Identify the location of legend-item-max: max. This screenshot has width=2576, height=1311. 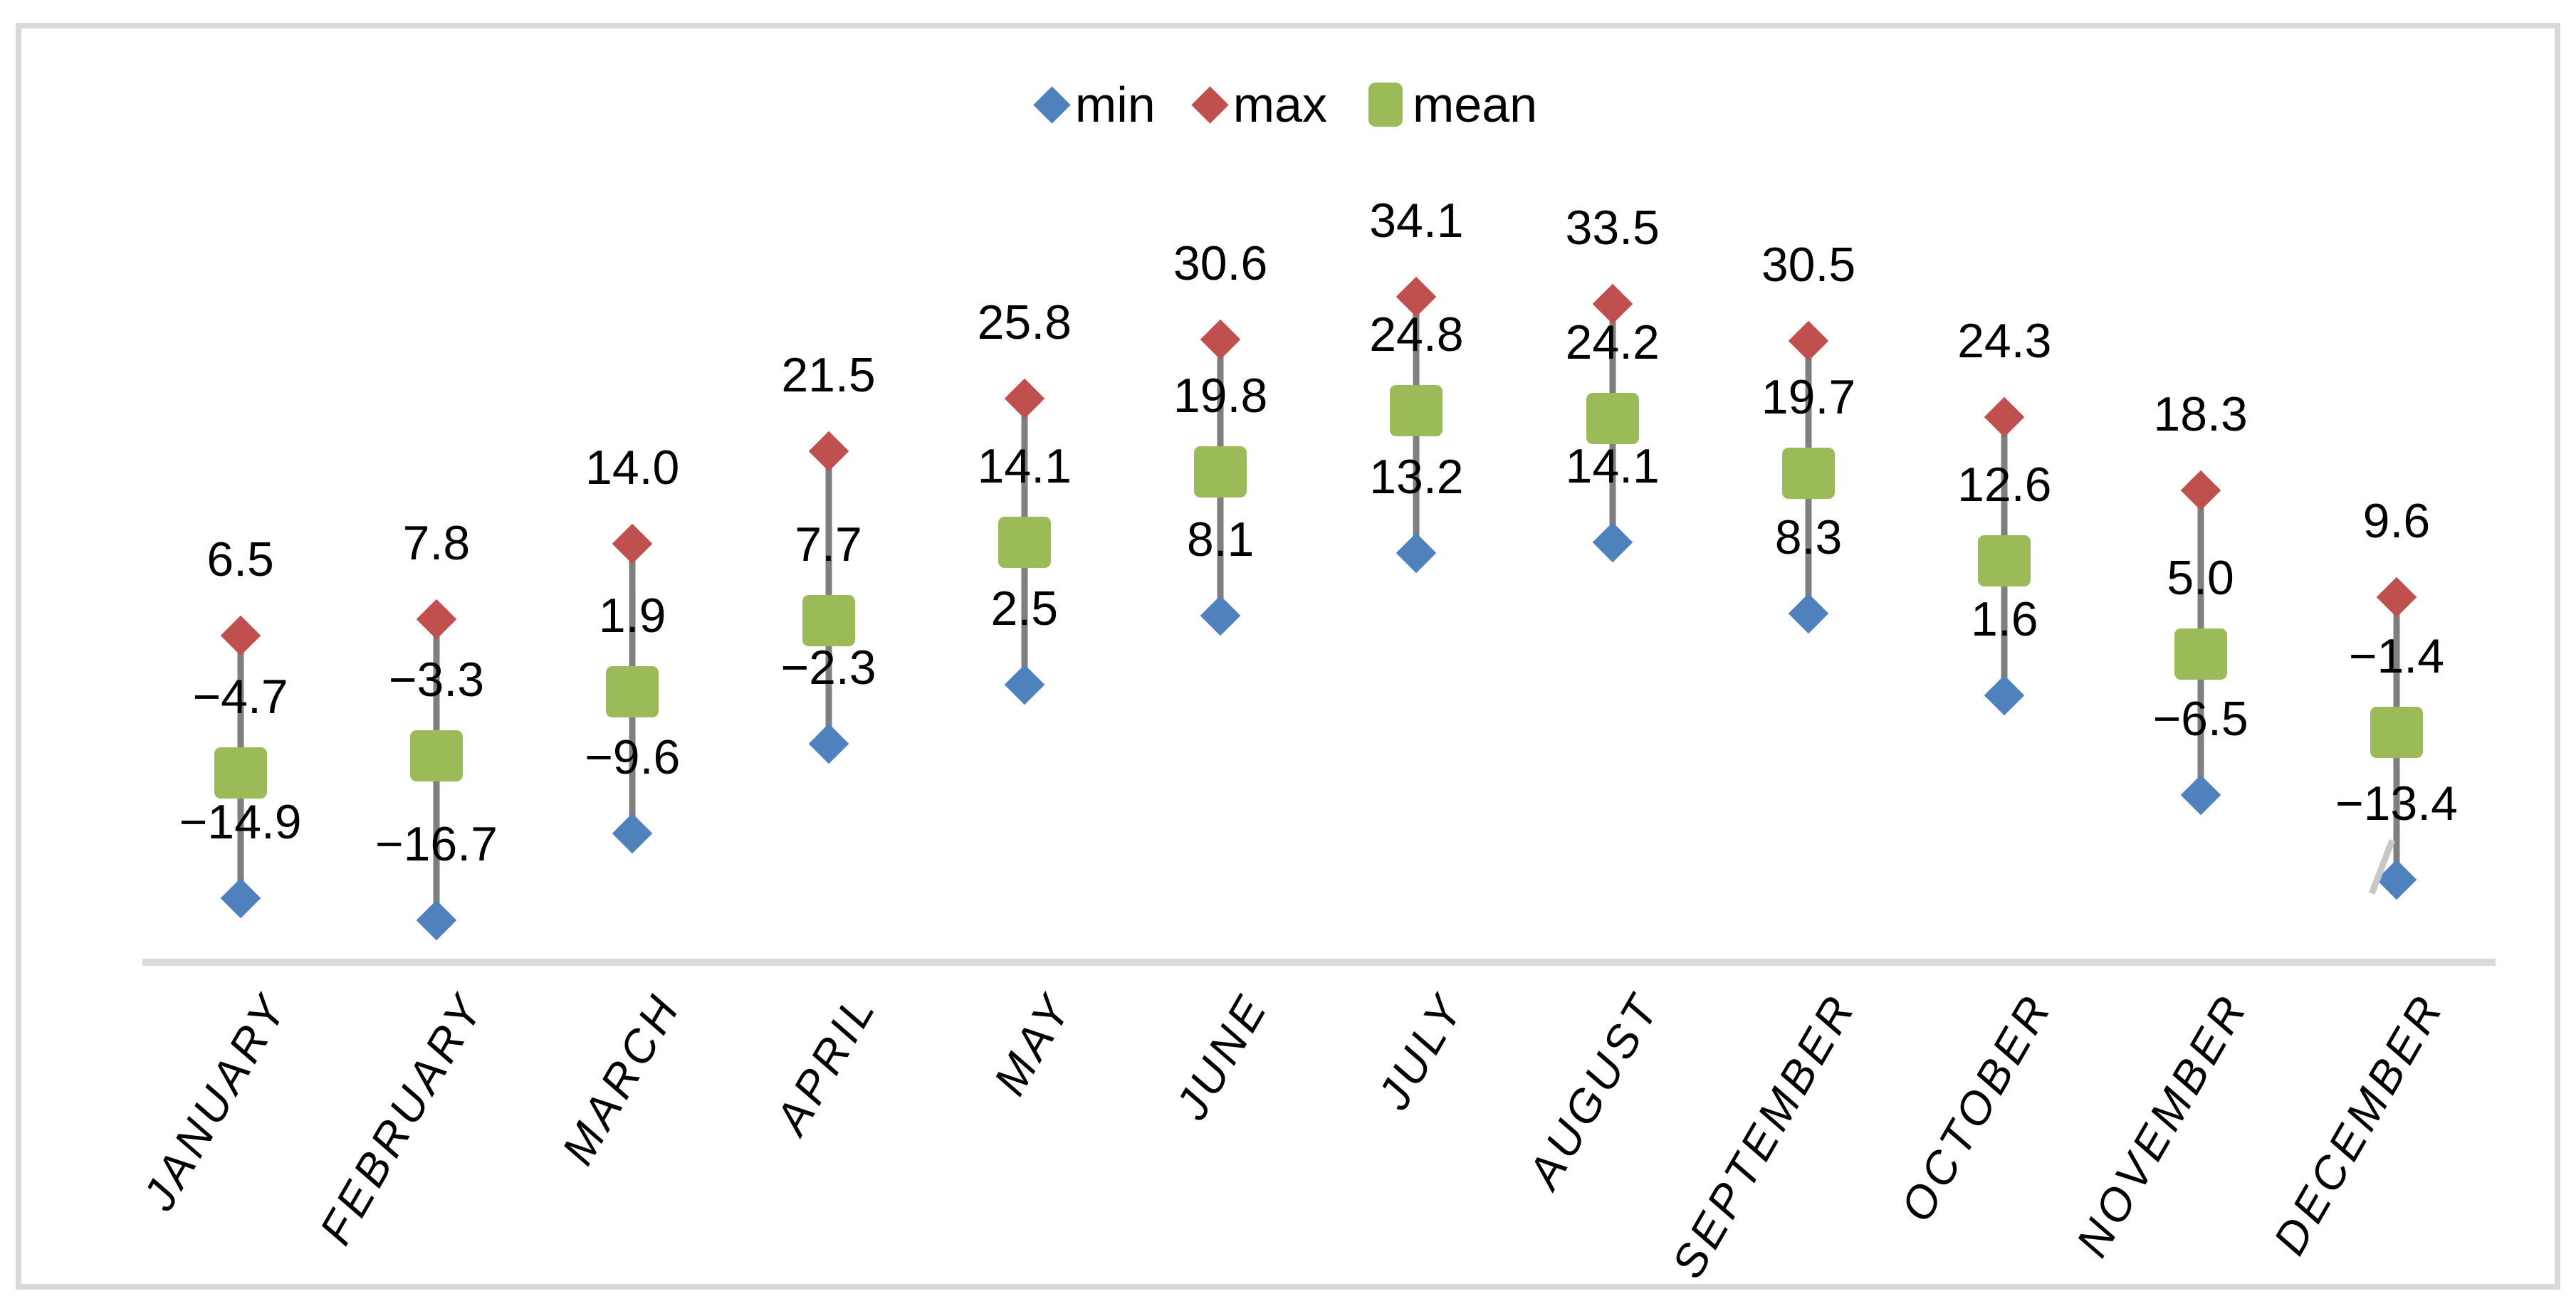
(1259, 104).